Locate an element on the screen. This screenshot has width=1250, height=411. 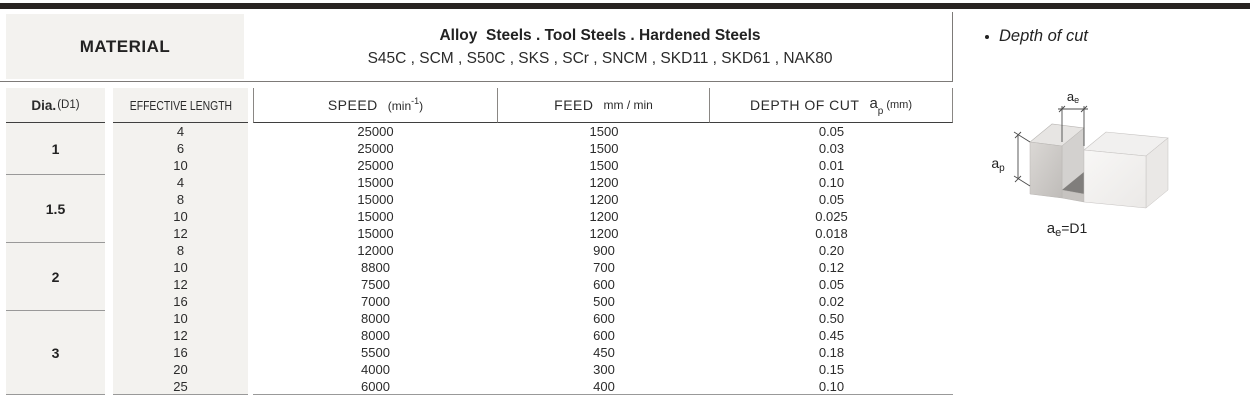
diameter-value: 1.5 is located at coordinates (55, 208).